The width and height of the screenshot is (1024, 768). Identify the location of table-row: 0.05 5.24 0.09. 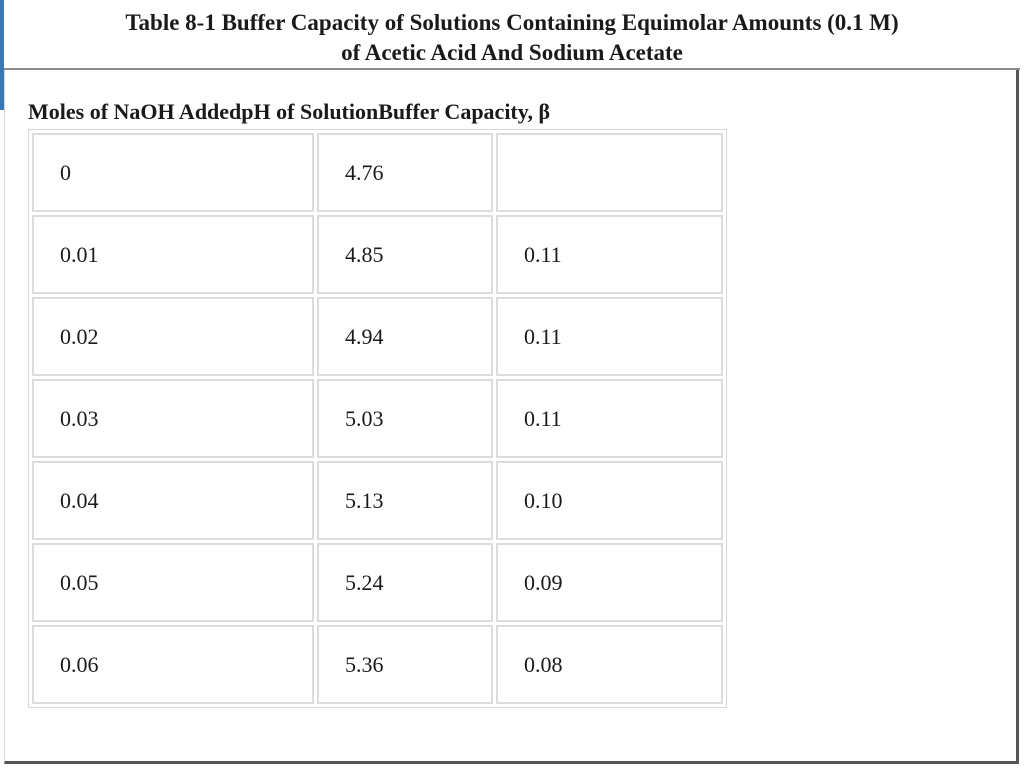
(377, 582).